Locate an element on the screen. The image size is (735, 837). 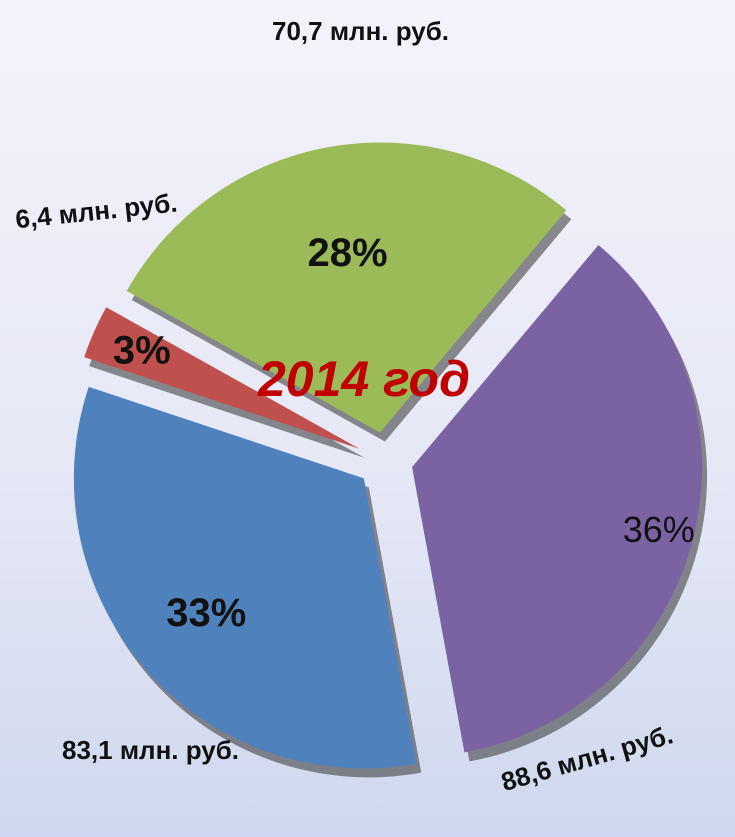
chart-title: 2014 год is located at coordinates (364, 379).